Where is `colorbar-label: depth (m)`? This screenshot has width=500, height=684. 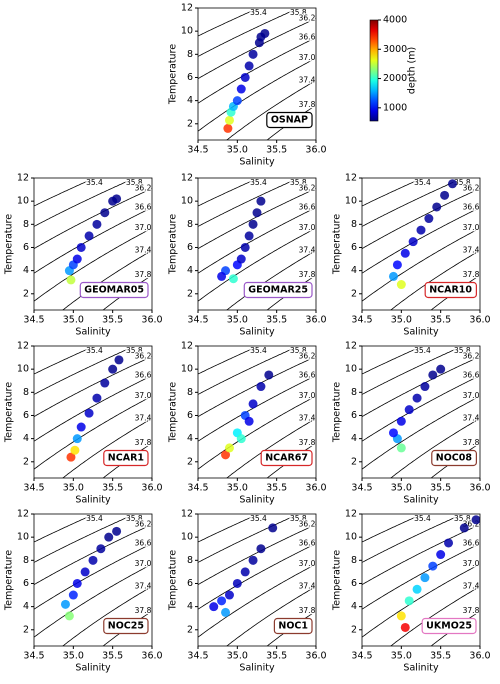 colorbar-label: depth (m) is located at coordinates (412, 70).